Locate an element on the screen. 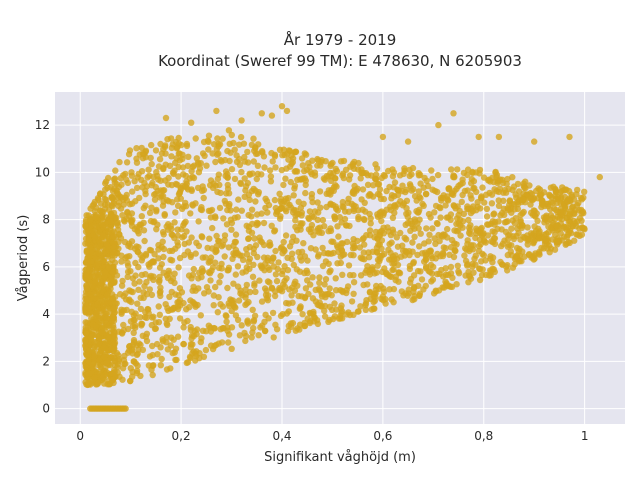  x-tick-labels: 0 0,2 0,4 0,6 0,8 1 is located at coordinates (332, 436).